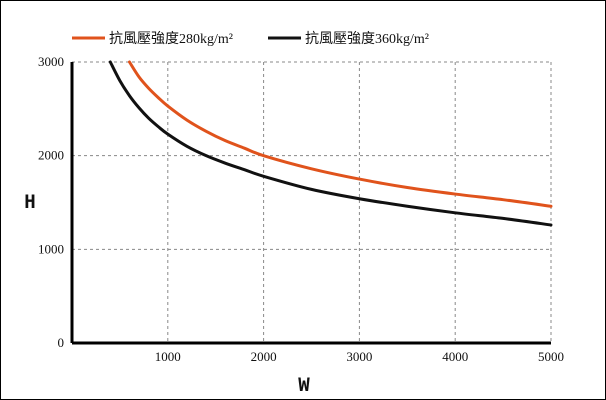  Describe the element at coordinates (29, 202) in the screenshot. I see `y-axis-label: H` at that location.